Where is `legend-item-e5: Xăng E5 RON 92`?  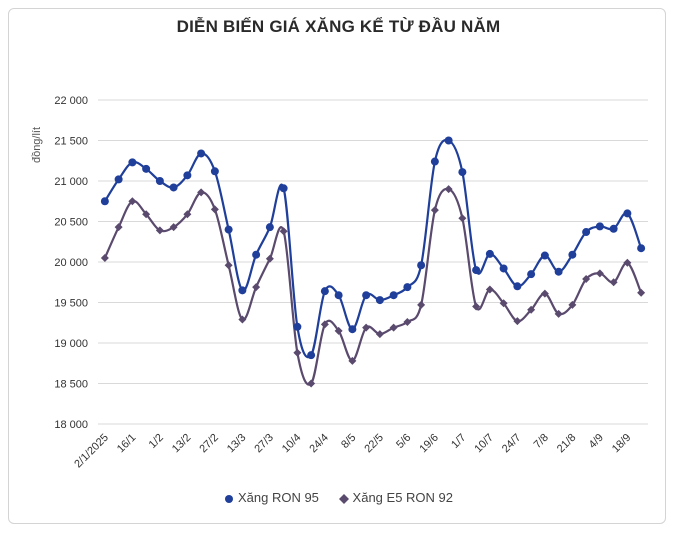 legend-item-e5: Xăng E5 RON 92 is located at coordinates (395, 497).